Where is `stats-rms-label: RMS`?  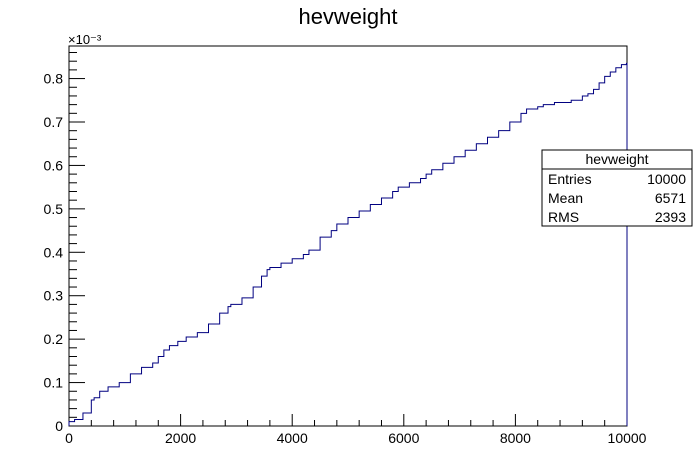
stats-rms-label: RMS is located at coordinates (563, 217).